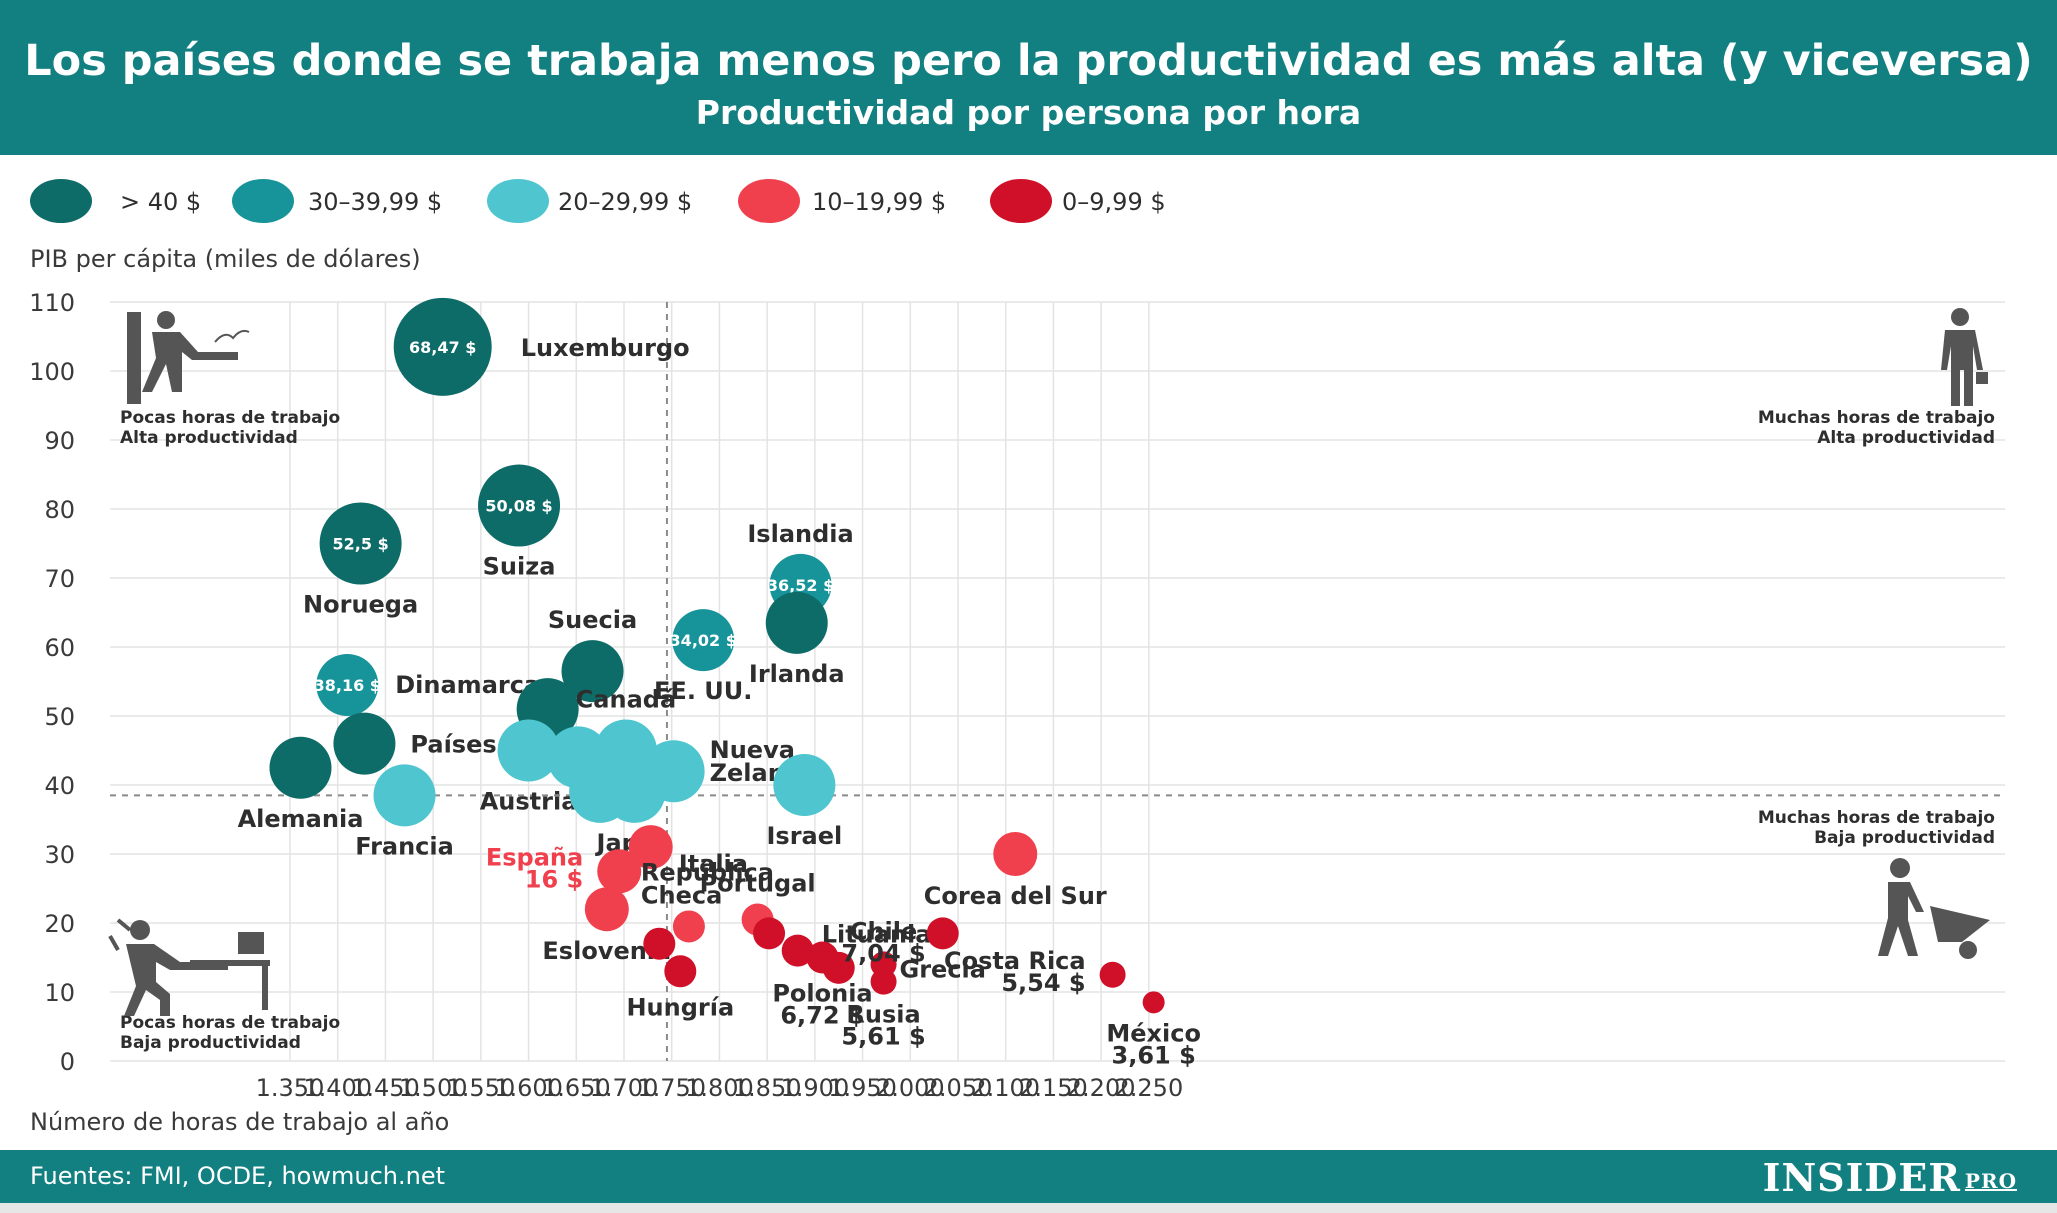  Describe the element at coordinates (375, 202) in the screenshot. I see `legend-label: 30–39,99 $` at that location.